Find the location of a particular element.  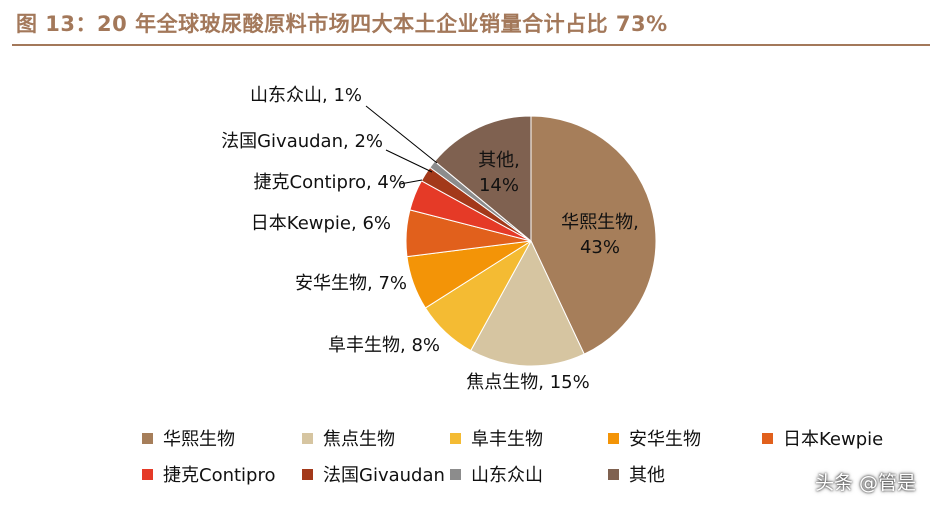

legend-item: 焦点生物 is located at coordinates (348, 438).